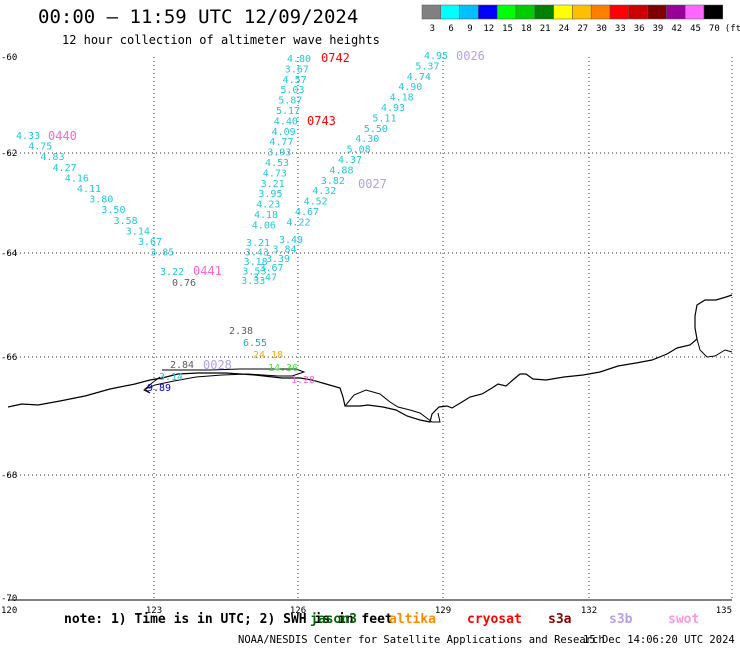 This screenshot has height=650, width=740. I want to click on satellite-legend-item: cryosat, so click(494, 619).